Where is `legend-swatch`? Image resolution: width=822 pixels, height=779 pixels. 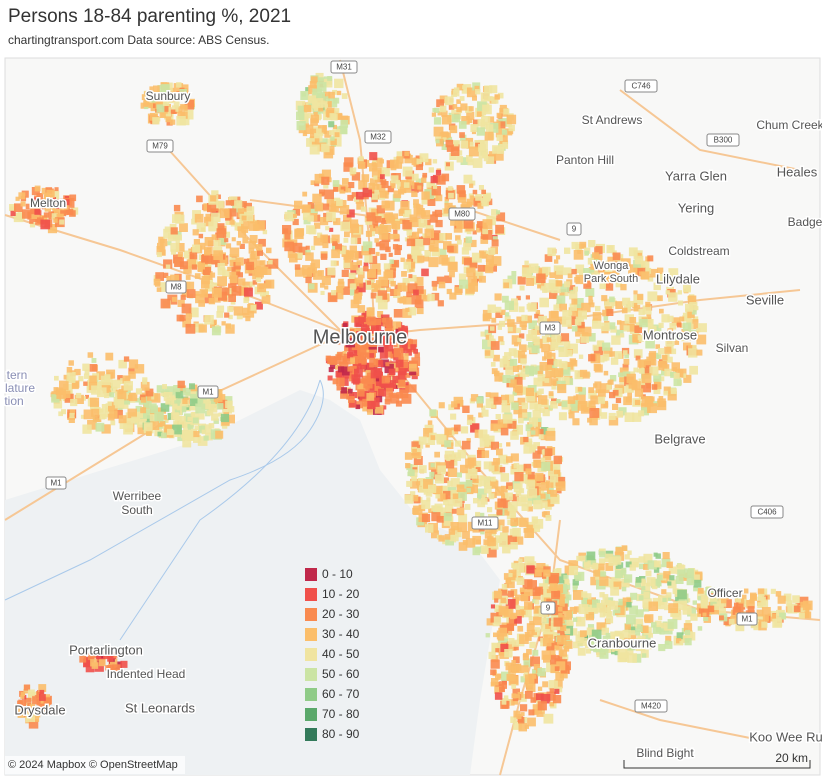
legend-swatch is located at coordinates (311, 574).